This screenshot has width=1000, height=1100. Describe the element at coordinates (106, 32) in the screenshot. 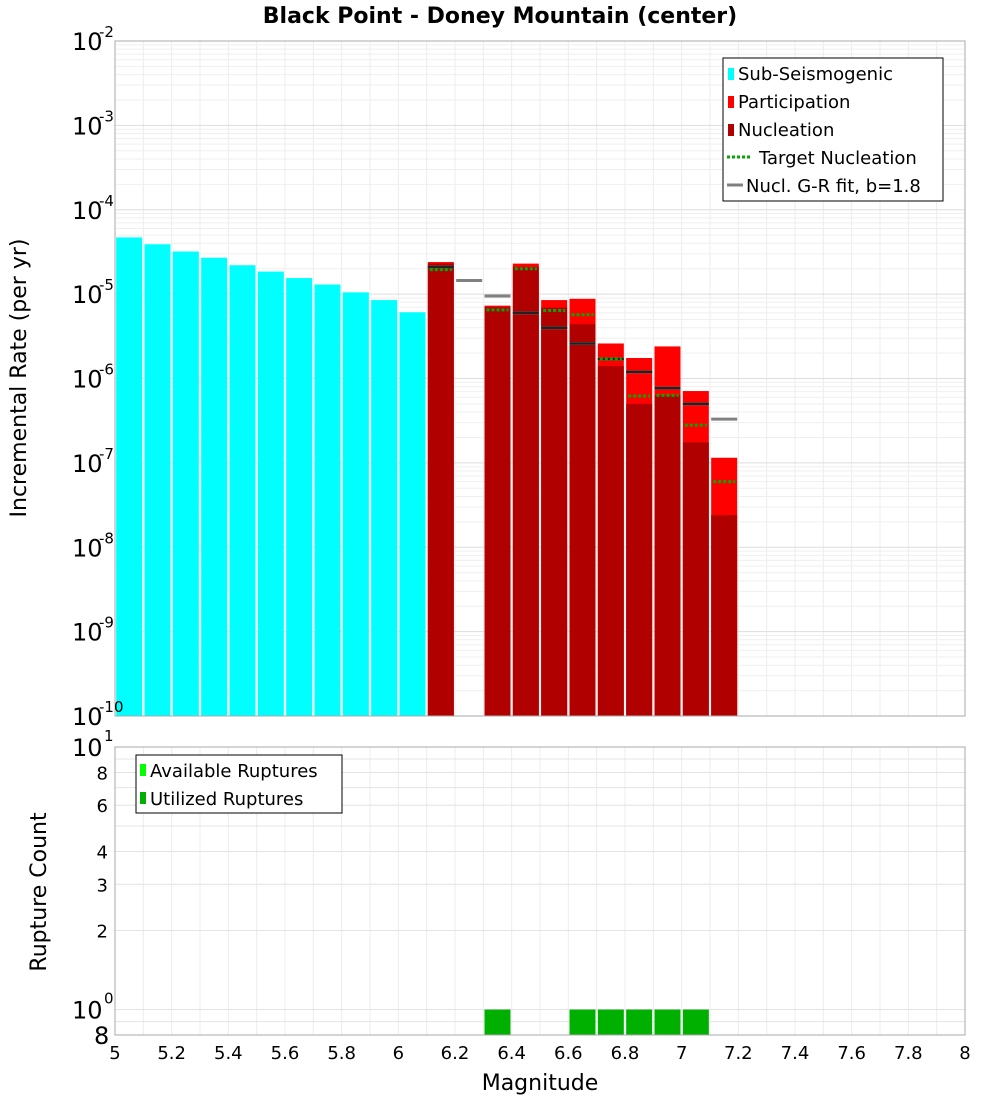

I see `top-y-tick-exponent: -2` at that location.